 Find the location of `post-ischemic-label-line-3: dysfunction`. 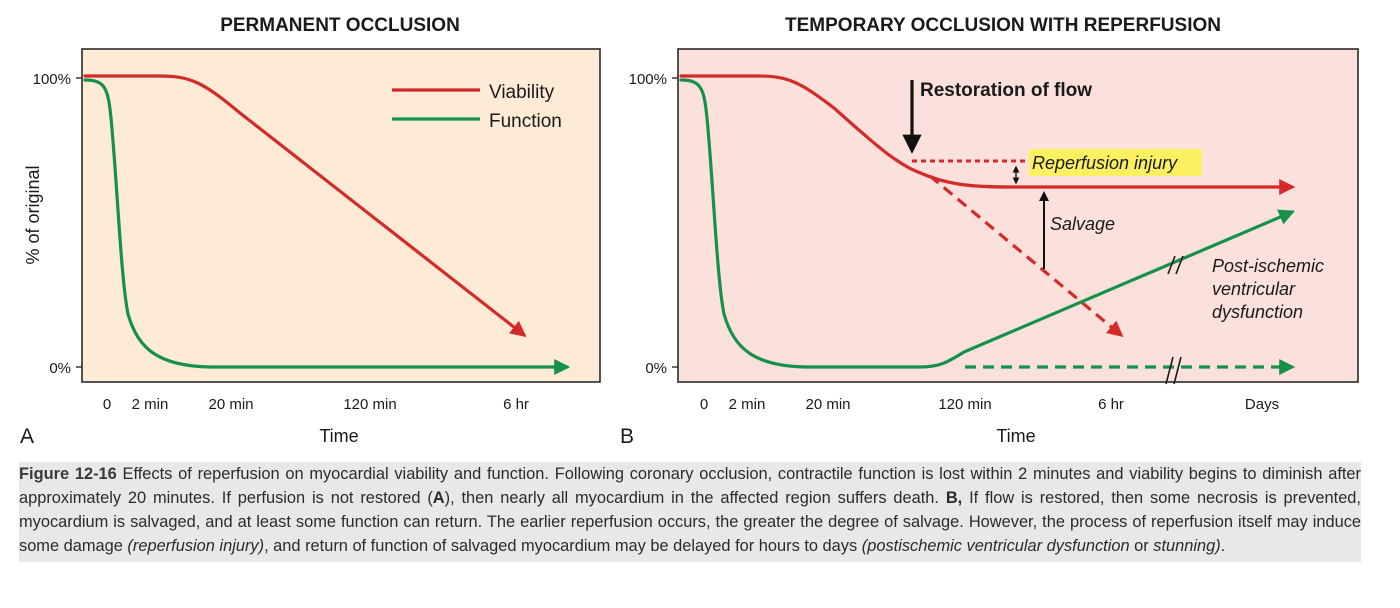

post-ischemic-label-line-3: dysfunction is located at coordinates (1257, 312).